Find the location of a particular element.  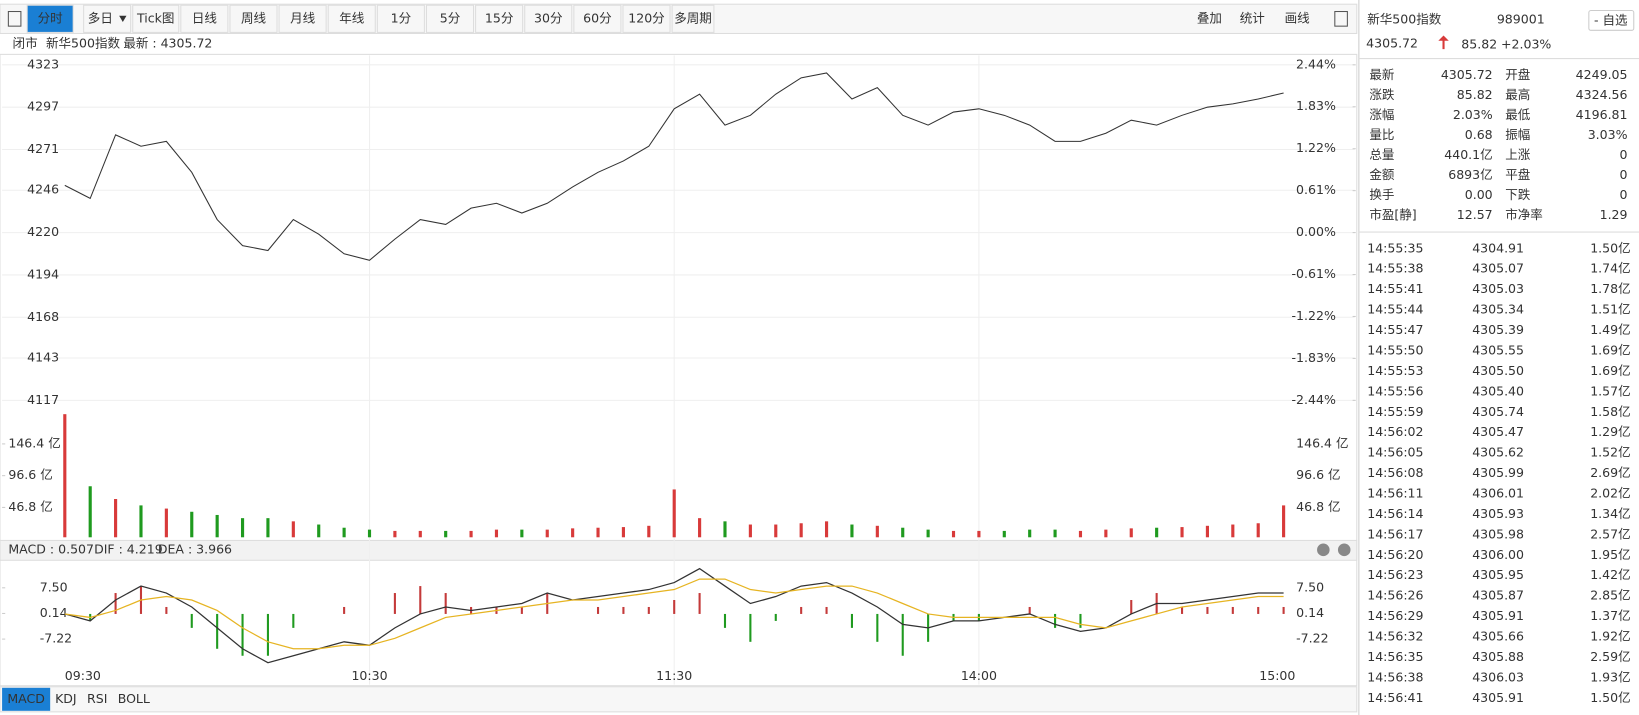

tick-volume: 1.57亿 is located at coordinates (1610, 390).